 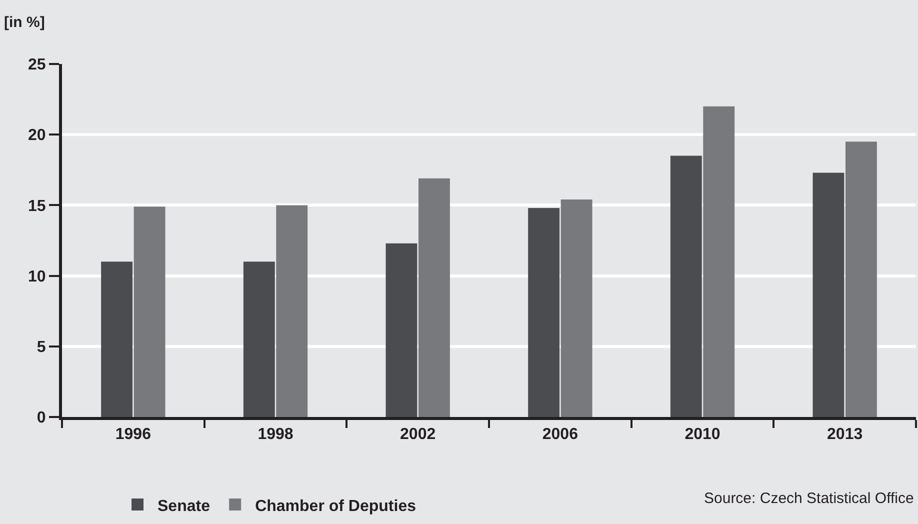 What do you see at coordinates (335, 506) in the screenshot?
I see `legend-label: Chamber of Deputies` at bounding box center [335, 506].